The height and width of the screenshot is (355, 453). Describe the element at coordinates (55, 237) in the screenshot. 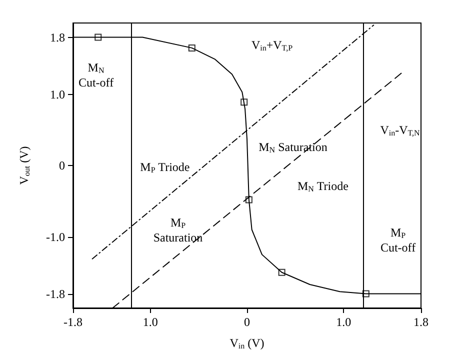

I see `y-tick-label: -1.0` at that location.